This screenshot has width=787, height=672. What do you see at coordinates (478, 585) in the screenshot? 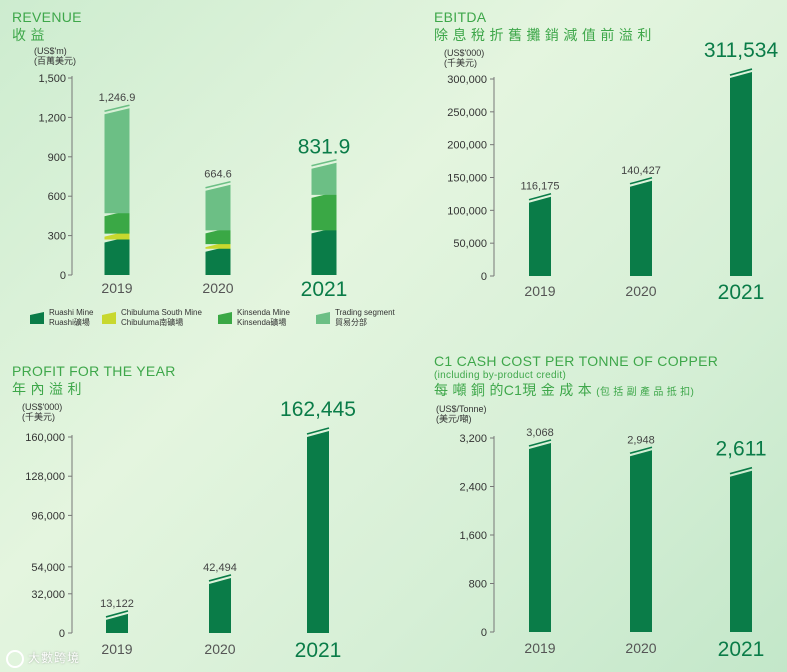
I see `c1-y-tick-label: 800` at bounding box center [478, 585].